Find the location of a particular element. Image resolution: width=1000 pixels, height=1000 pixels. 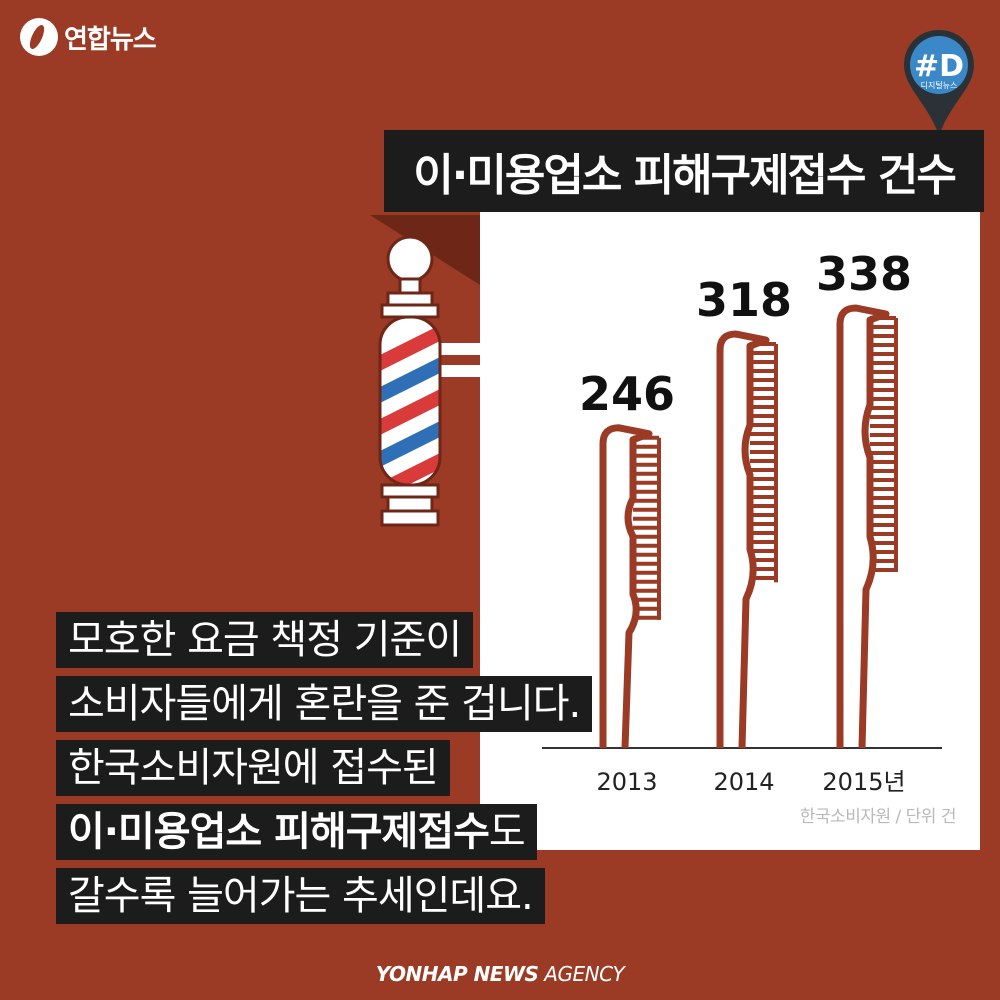

caption-line-5: 갈수록 늘어가는 추세인데요. is located at coordinates (300, 896).